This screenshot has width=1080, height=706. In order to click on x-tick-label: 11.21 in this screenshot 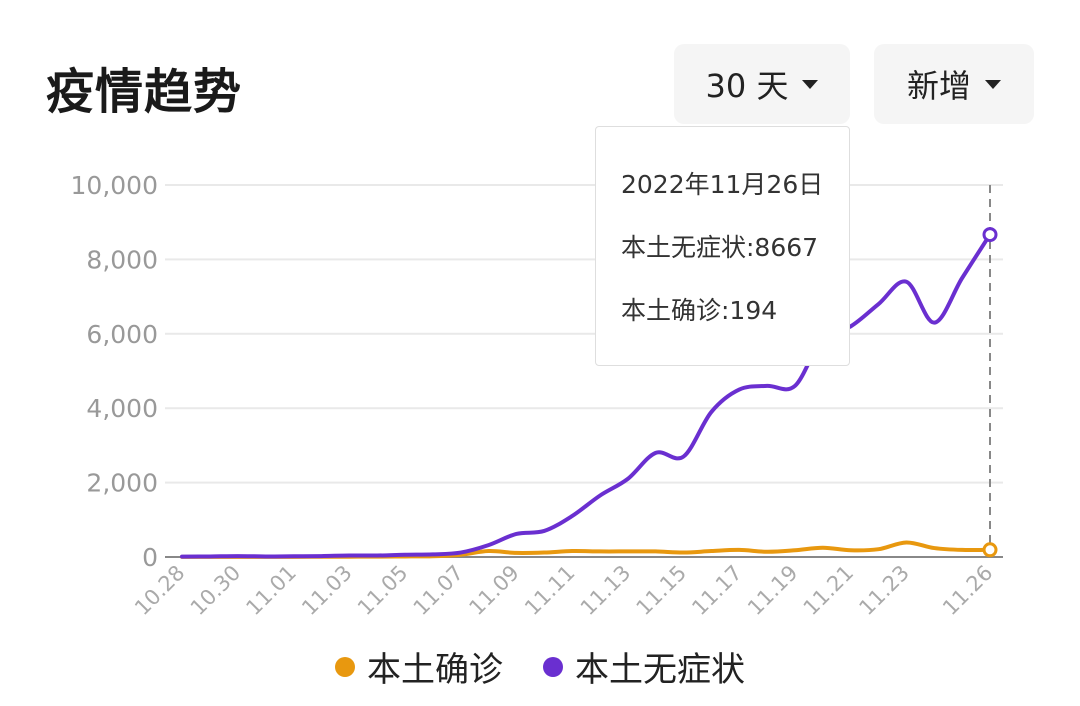, I will do `click(828, 590)`.